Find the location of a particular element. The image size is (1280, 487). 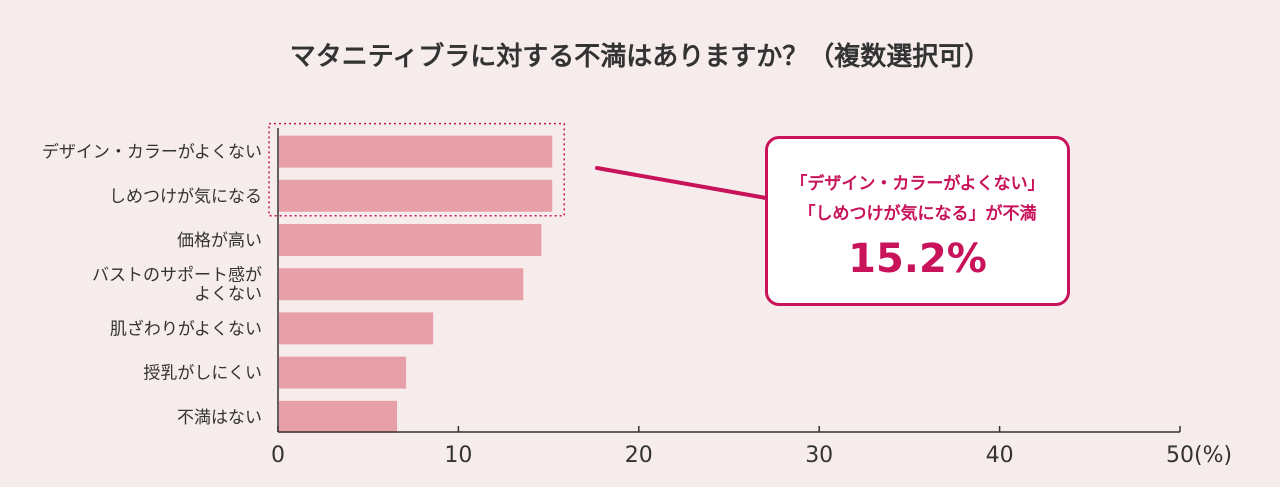

x-tick-label-5: 50 is located at coordinates (1180, 455).